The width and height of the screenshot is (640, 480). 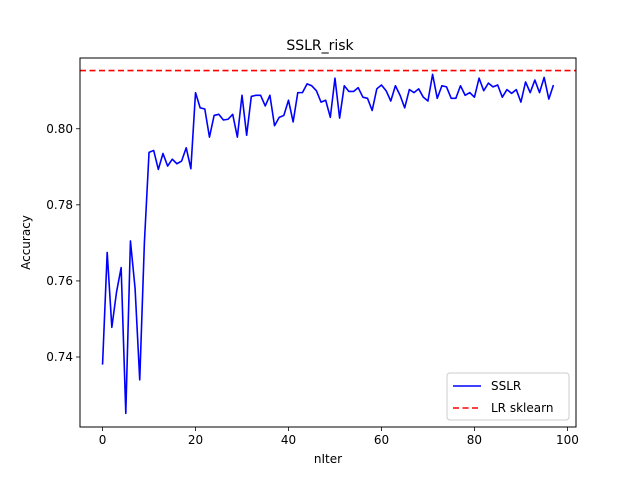 What do you see at coordinates (474, 440) in the screenshot?
I see `x-tick-label: 80` at bounding box center [474, 440].